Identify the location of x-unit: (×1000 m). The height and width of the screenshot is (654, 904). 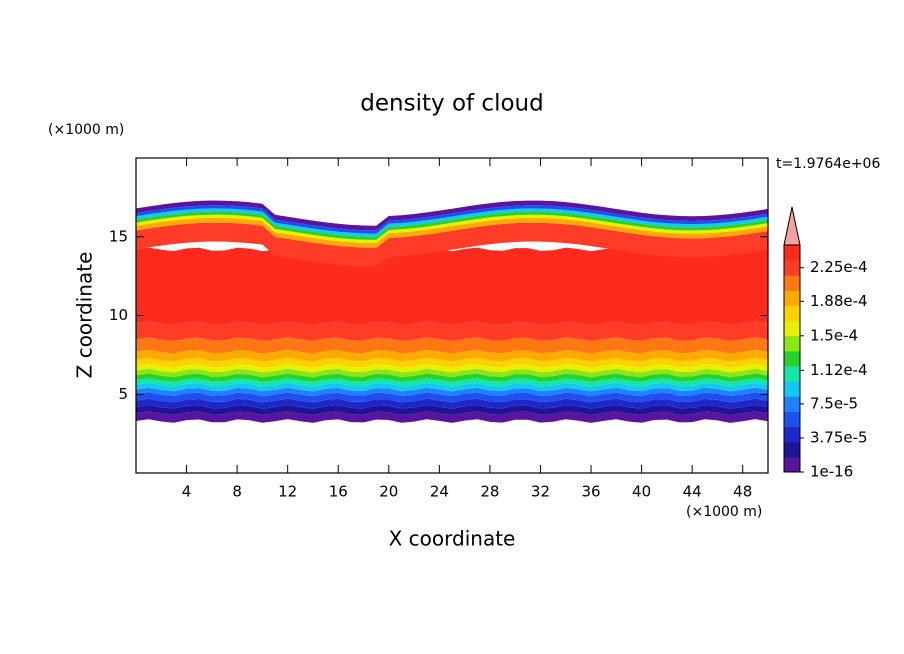
(724, 512).